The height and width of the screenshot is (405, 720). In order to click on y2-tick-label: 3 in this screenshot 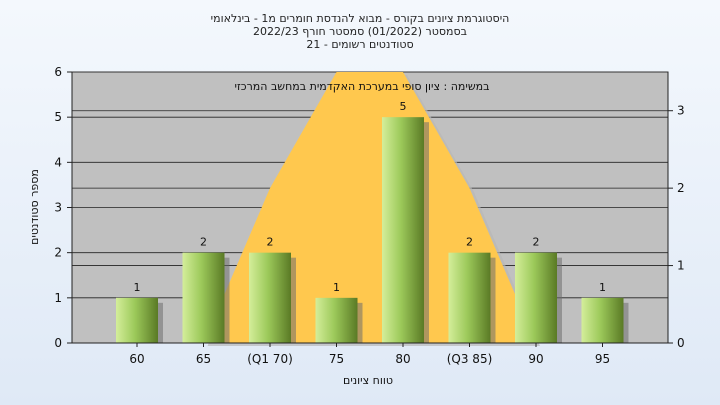, I will do `click(681, 111)`.